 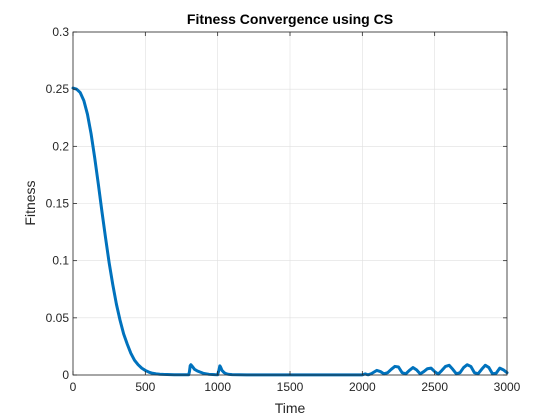 What do you see at coordinates (290, 387) in the screenshot?
I see `x-tick-label: 1500` at bounding box center [290, 387].